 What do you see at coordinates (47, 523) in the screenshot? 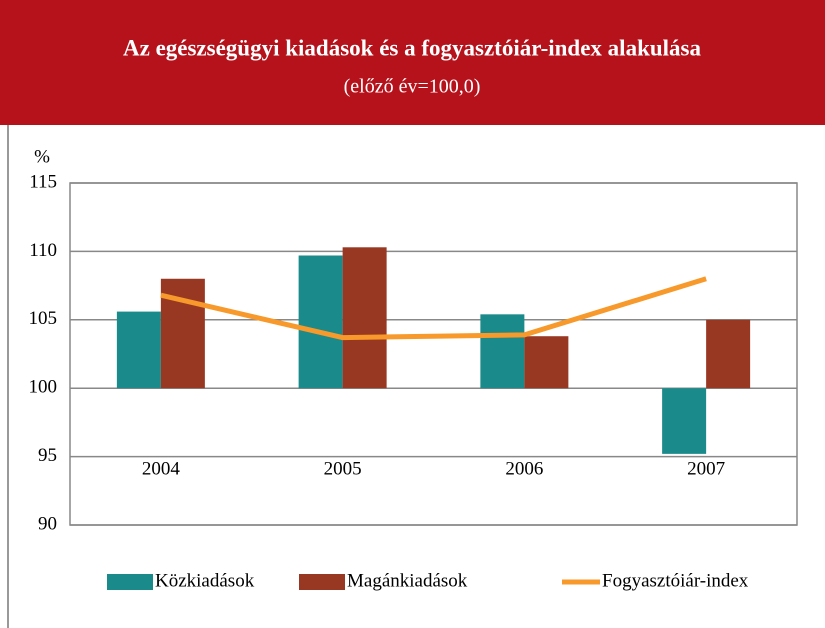
I see `y-tick-label: 90` at bounding box center [47, 523].